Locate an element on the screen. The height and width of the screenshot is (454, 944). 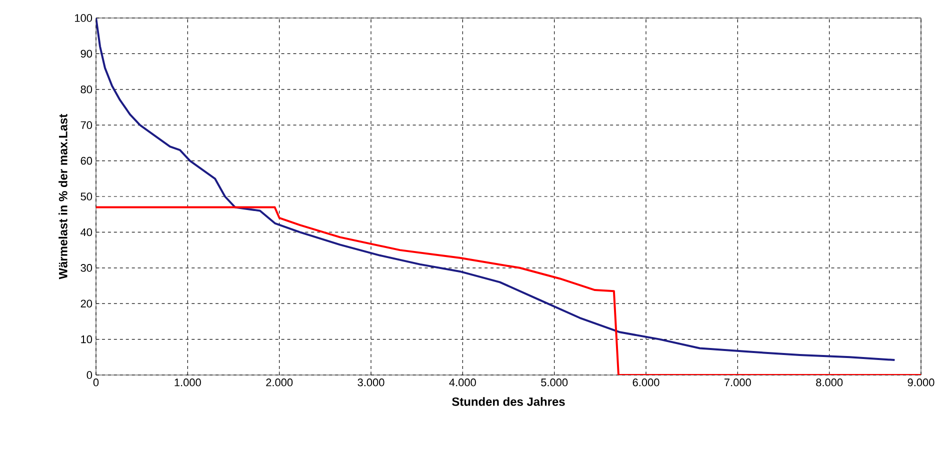
x-tick-label: 6.000 is located at coordinates (646, 382).